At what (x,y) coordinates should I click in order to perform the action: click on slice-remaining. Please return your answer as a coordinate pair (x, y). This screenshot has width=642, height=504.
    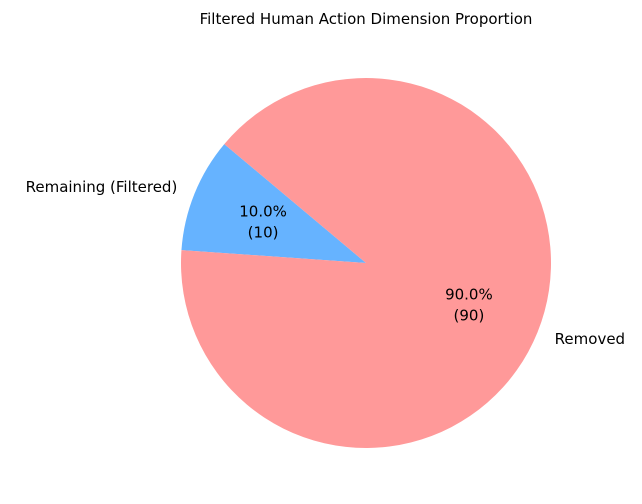
    Looking at the image, I should click on (273, 203).